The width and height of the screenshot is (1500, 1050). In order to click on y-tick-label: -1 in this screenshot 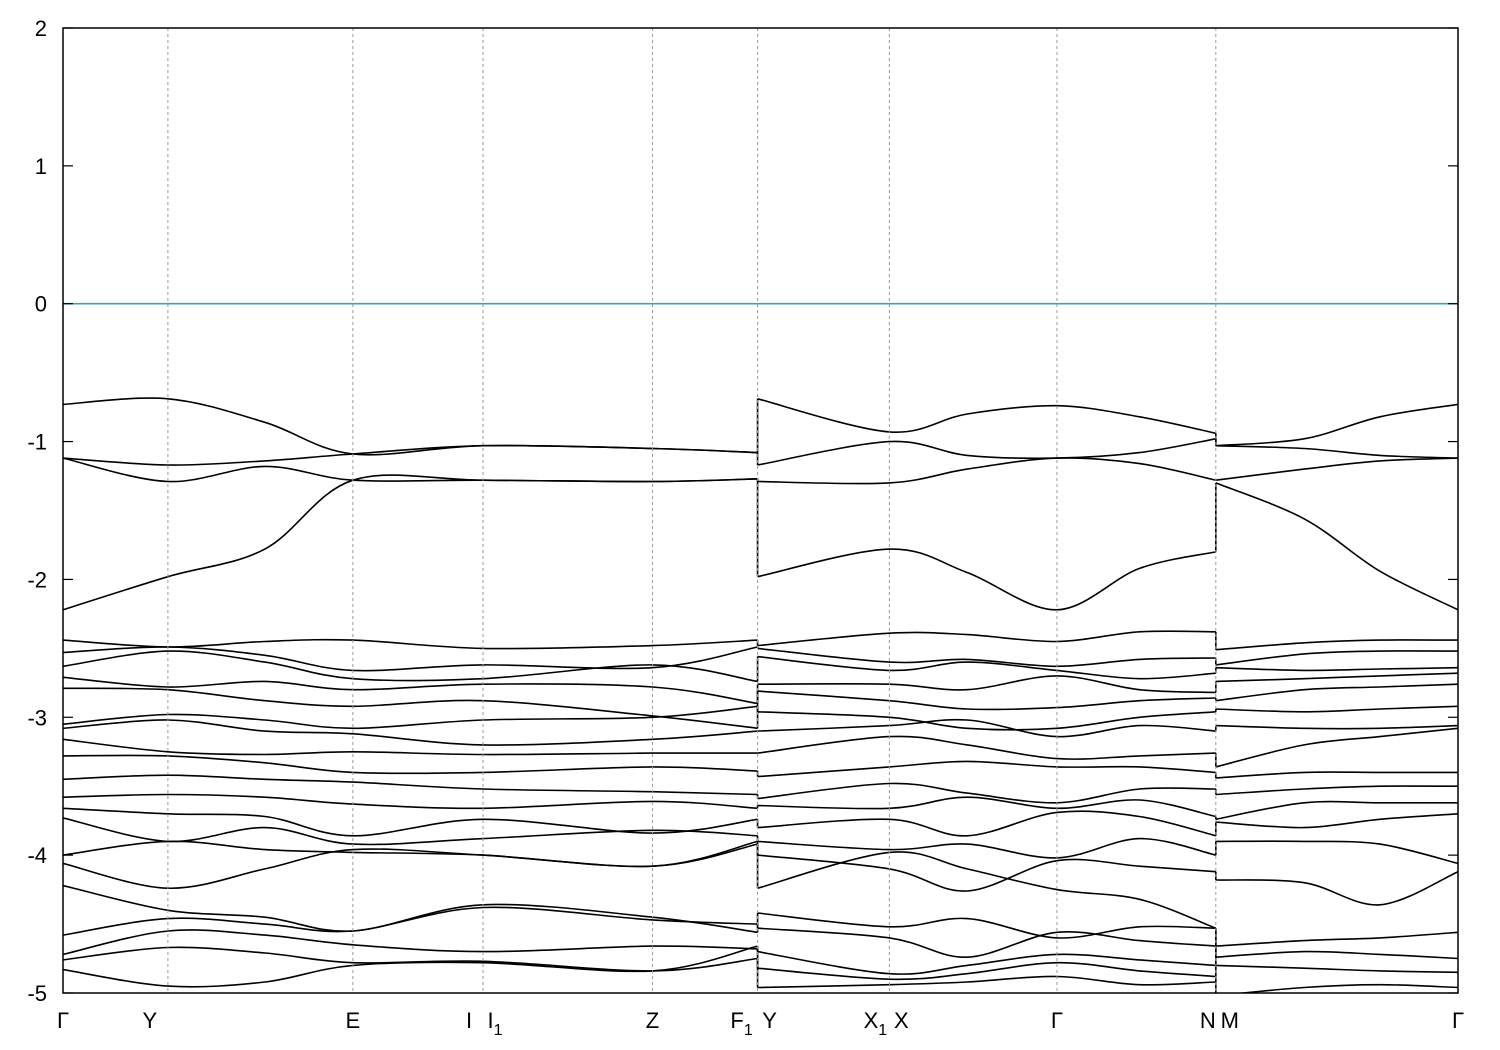, I will do `click(37, 442)`.